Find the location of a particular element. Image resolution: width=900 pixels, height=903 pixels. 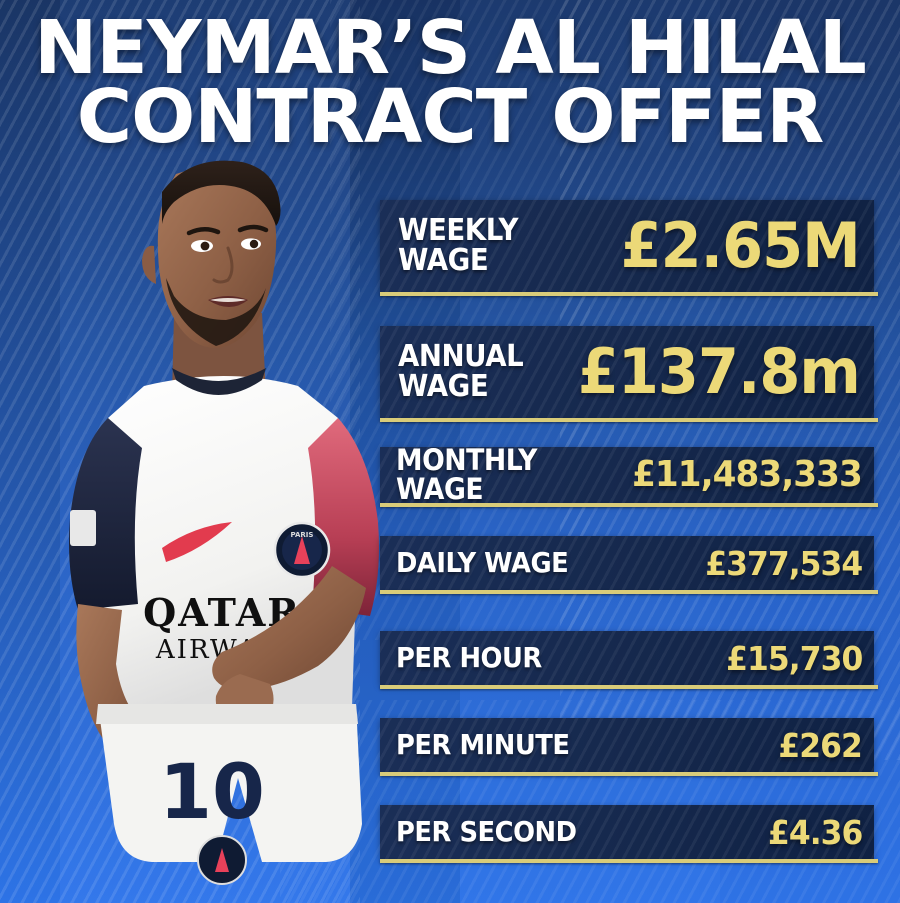

stat-row-annual-wage: ANNUAL WAGE £137.8m is located at coordinates (627, 372).